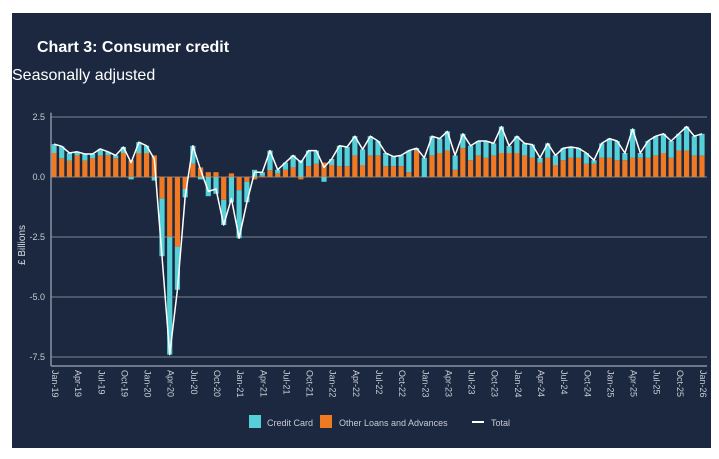  What do you see at coordinates (263, 383) in the screenshot?
I see `x-tick-label: Apr-21` at bounding box center [263, 383].